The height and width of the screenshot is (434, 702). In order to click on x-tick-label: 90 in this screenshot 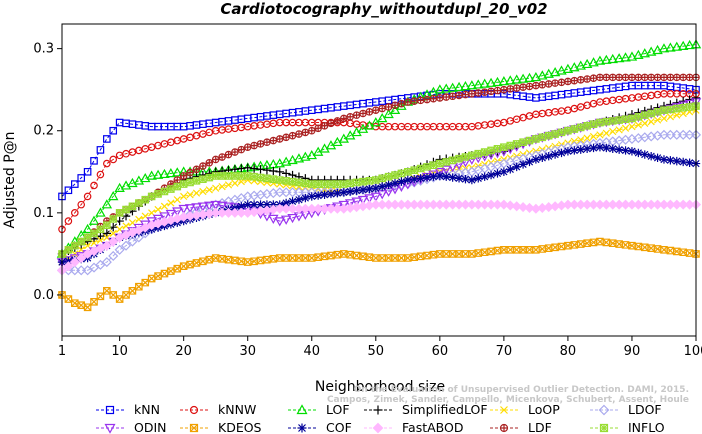, I will do `click(632, 351)`.